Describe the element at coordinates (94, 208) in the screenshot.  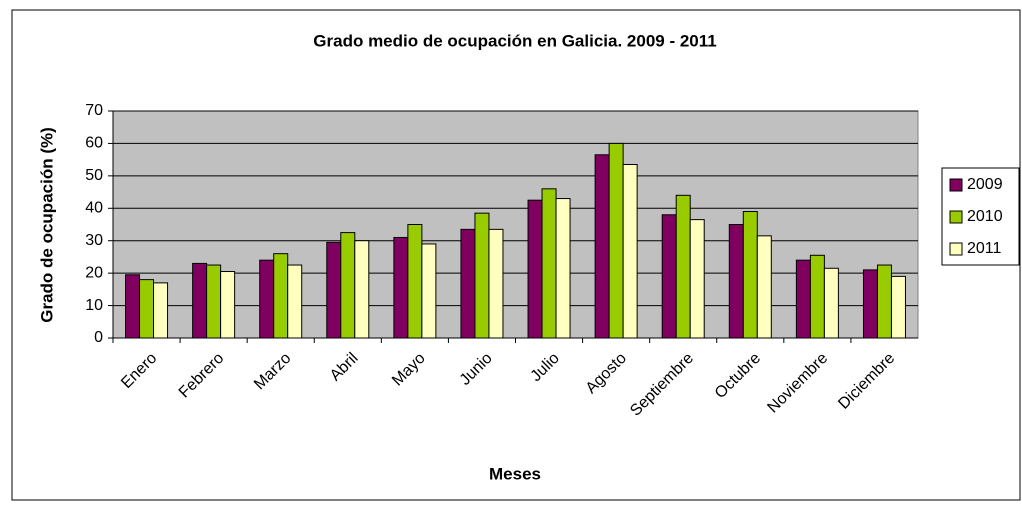
I see `y-tick-label: 40` at that location.